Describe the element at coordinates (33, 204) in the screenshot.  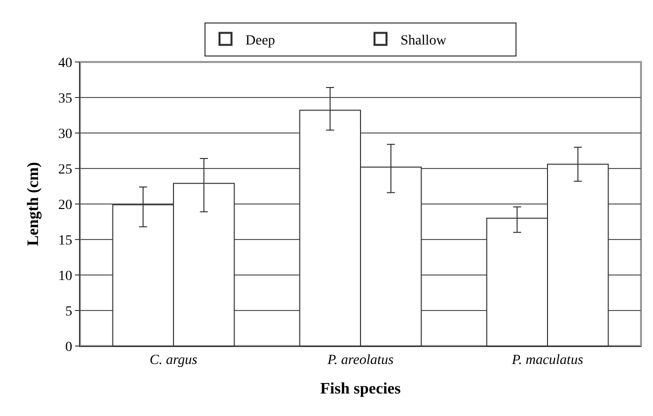
I see `y-axis-title: Length (cm)` at that location.